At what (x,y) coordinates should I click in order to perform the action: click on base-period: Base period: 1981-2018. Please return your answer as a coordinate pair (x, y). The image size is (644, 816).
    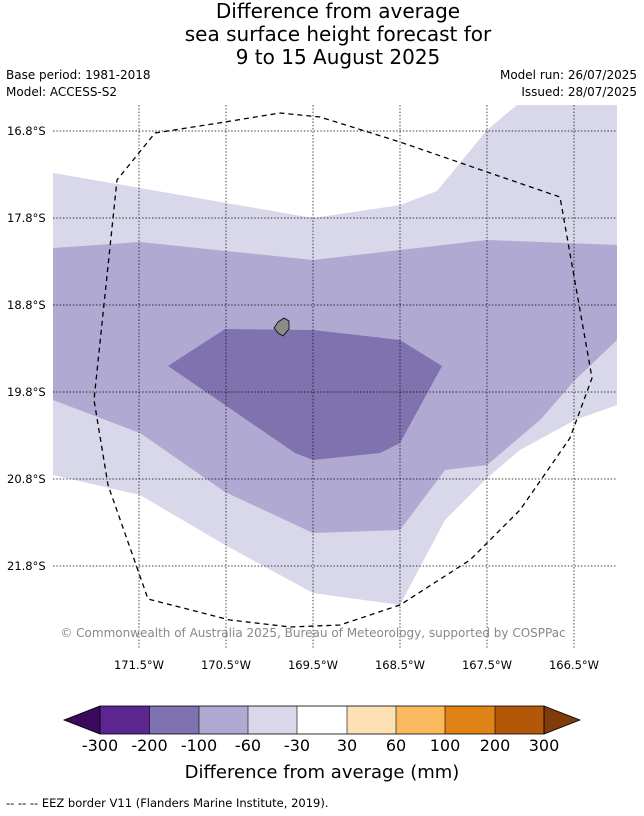
    Looking at the image, I should click on (78, 75).